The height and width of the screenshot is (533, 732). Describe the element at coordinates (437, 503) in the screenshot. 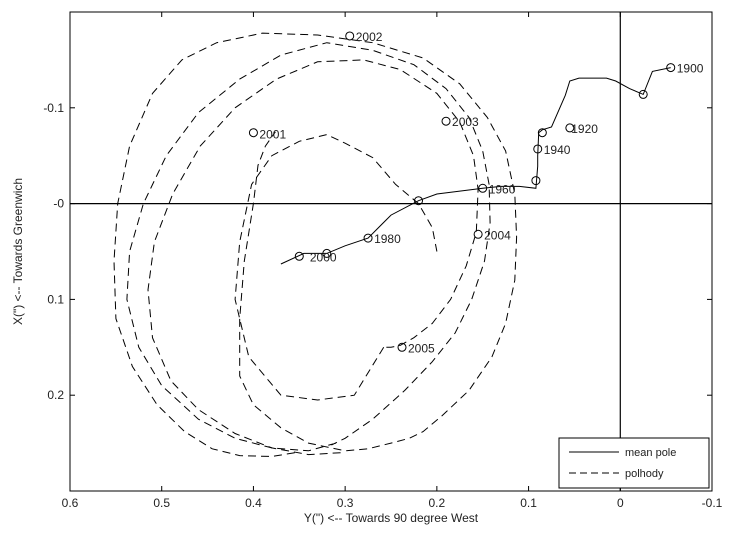

I see `x-tick-label-4: 0.2` at that location.